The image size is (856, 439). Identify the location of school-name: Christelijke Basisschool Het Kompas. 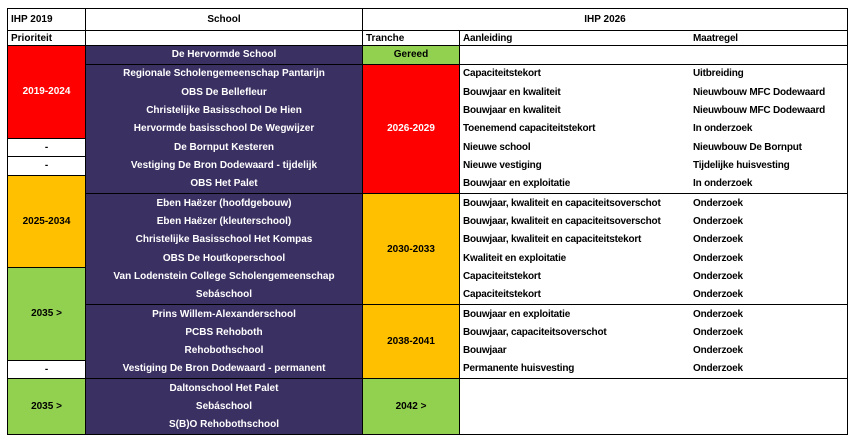
(224, 240).